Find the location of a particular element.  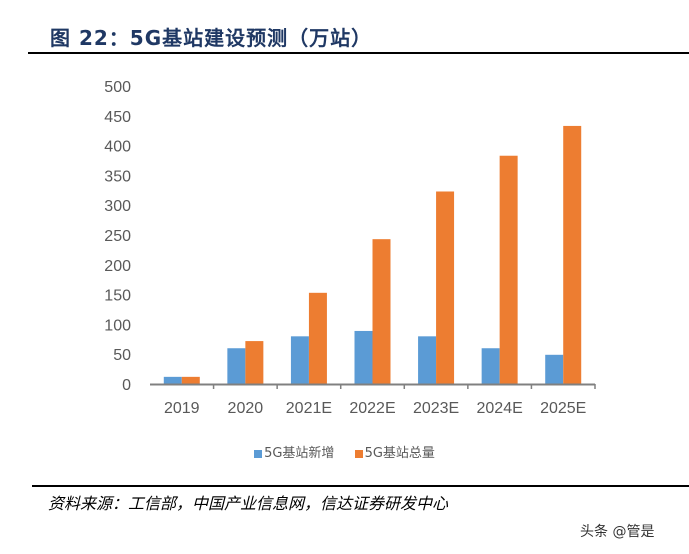

y-tick-label: 400 is located at coordinates (117, 147).